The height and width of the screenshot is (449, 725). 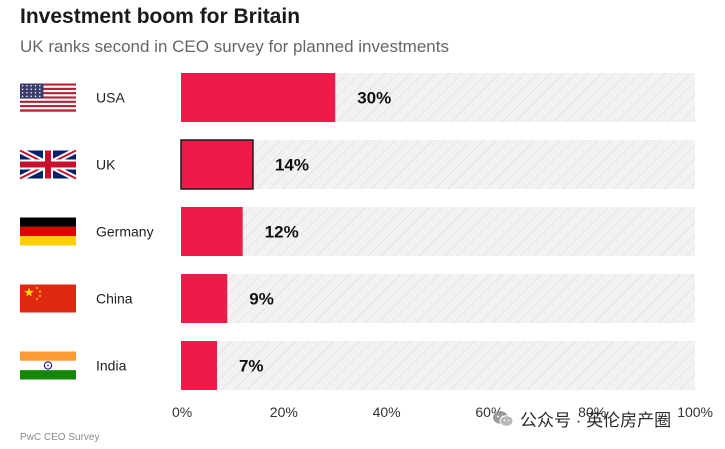 I want to click on category-label-germany: Germany, so click(x=125, y=232).